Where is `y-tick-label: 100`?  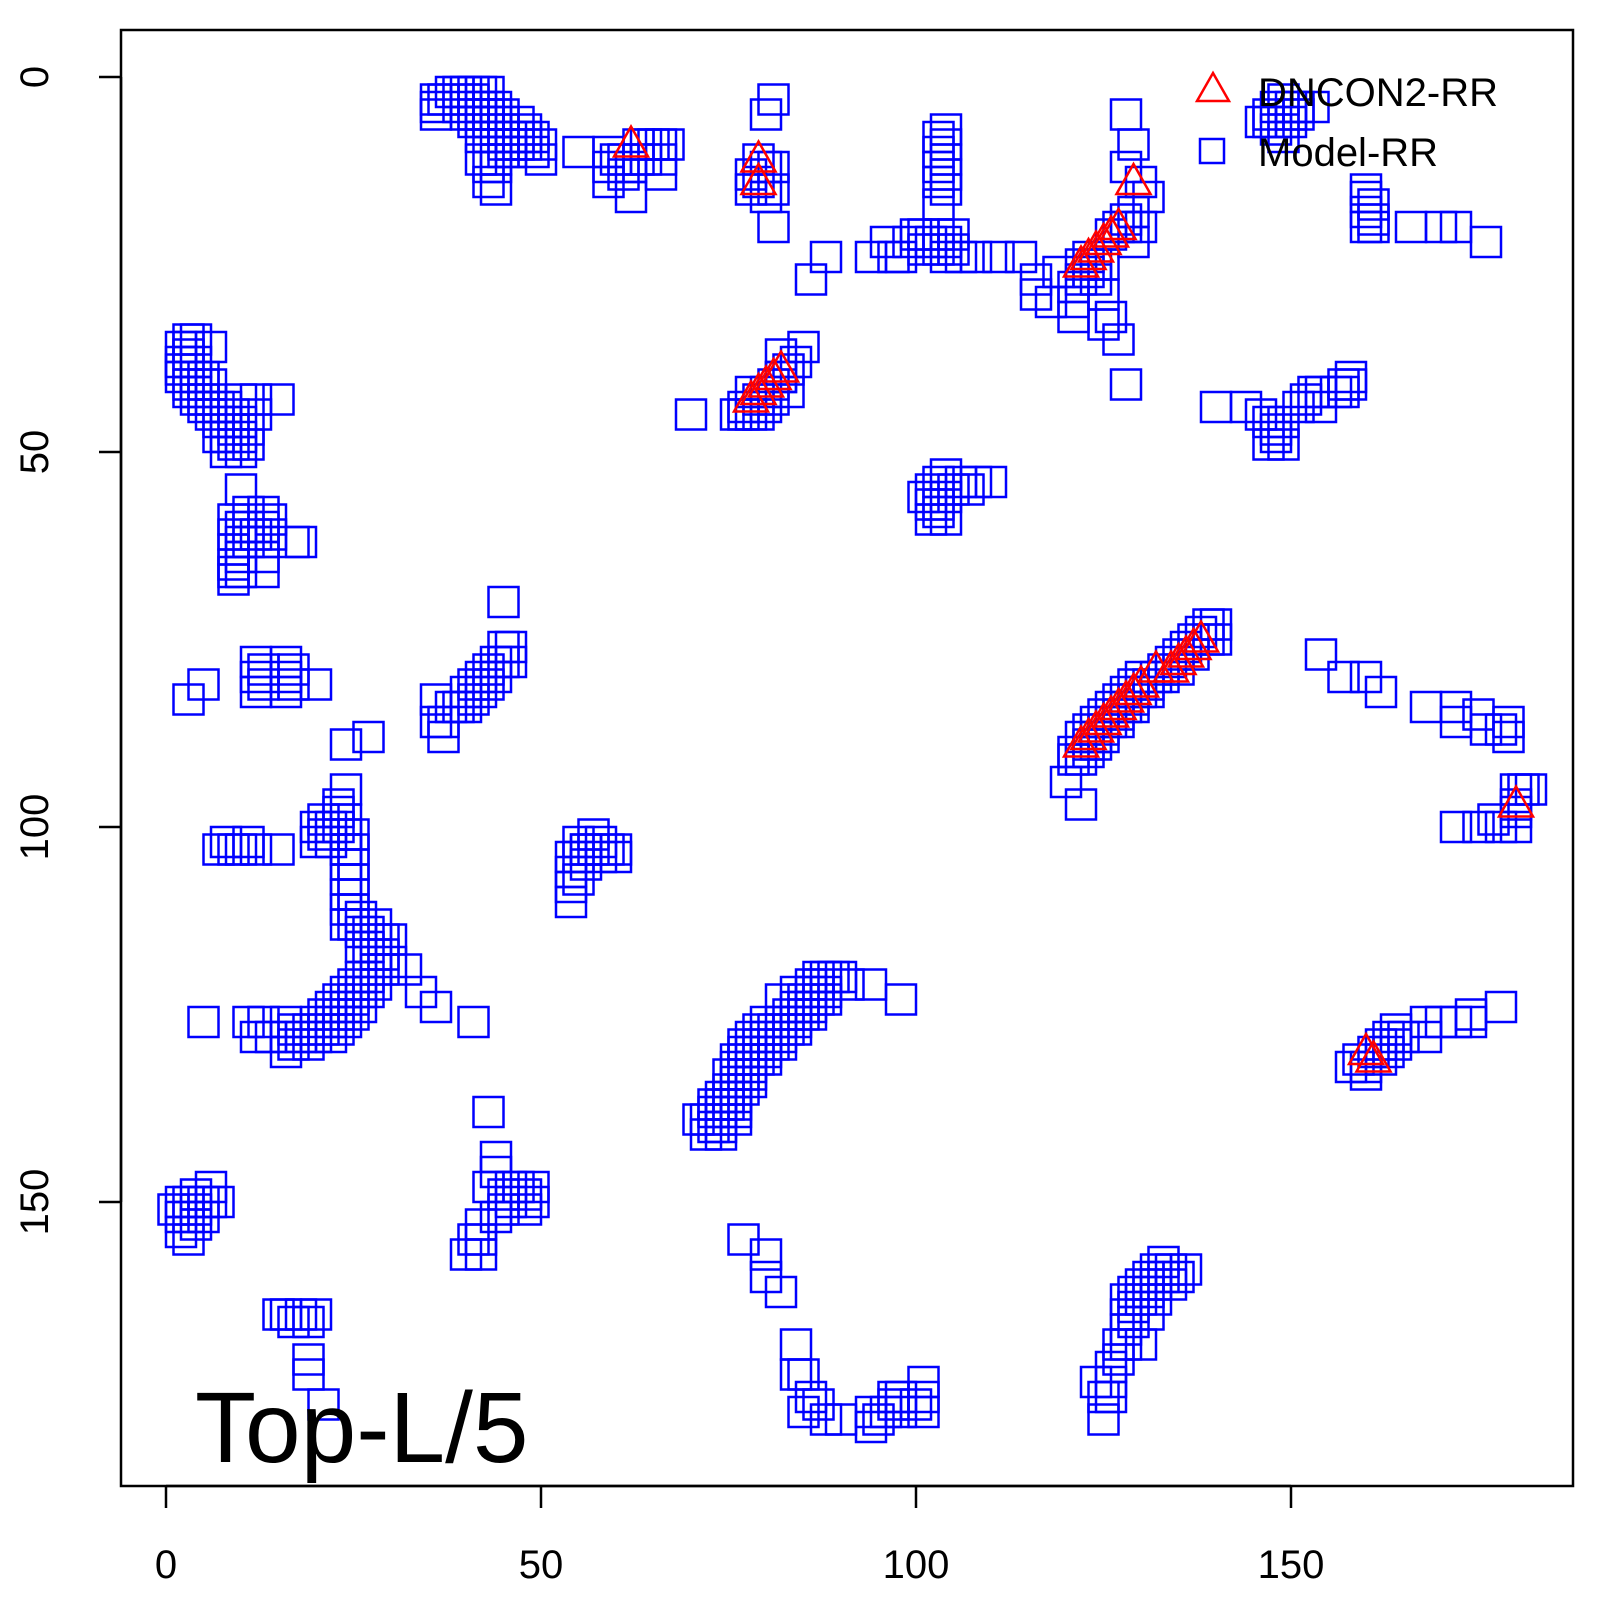 y-tick-label: 100 is located at coordinates (35, 827).